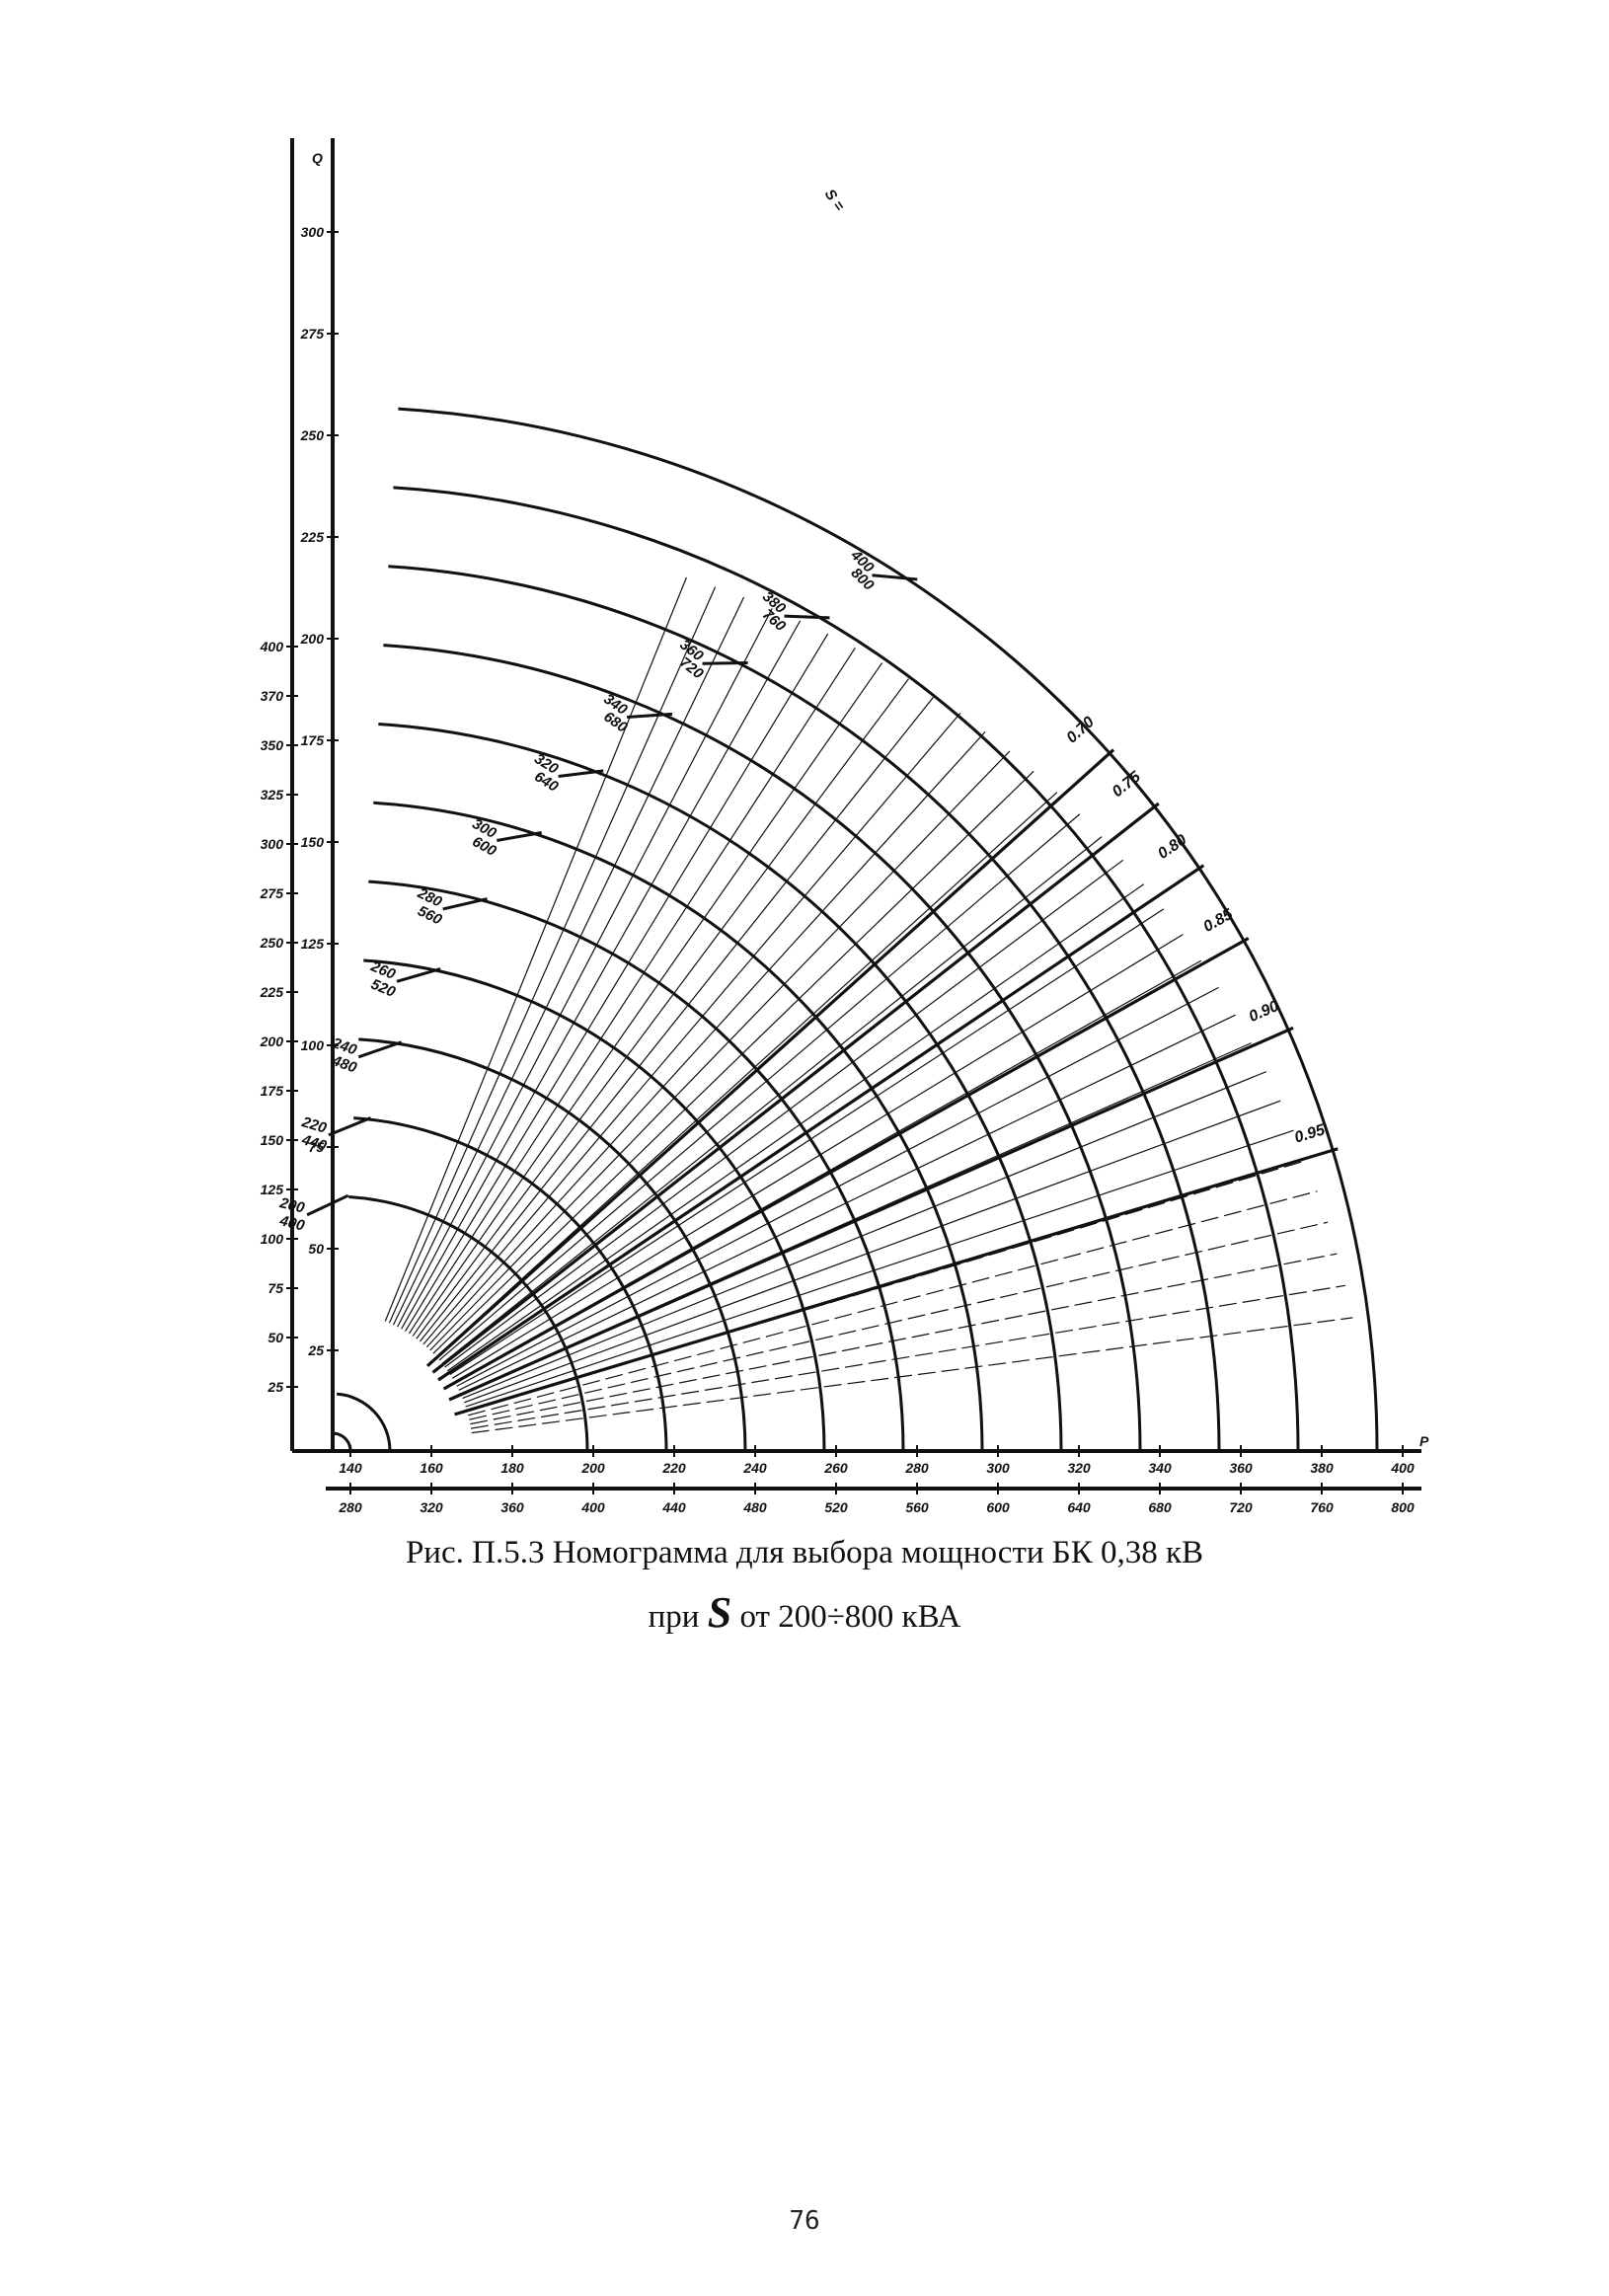 The image size is (1609, 2296). What do you see at coordinates (691, 668) in the screenshot?
I see `s-scale-bottom: 720` at bounding box center [691, 668].